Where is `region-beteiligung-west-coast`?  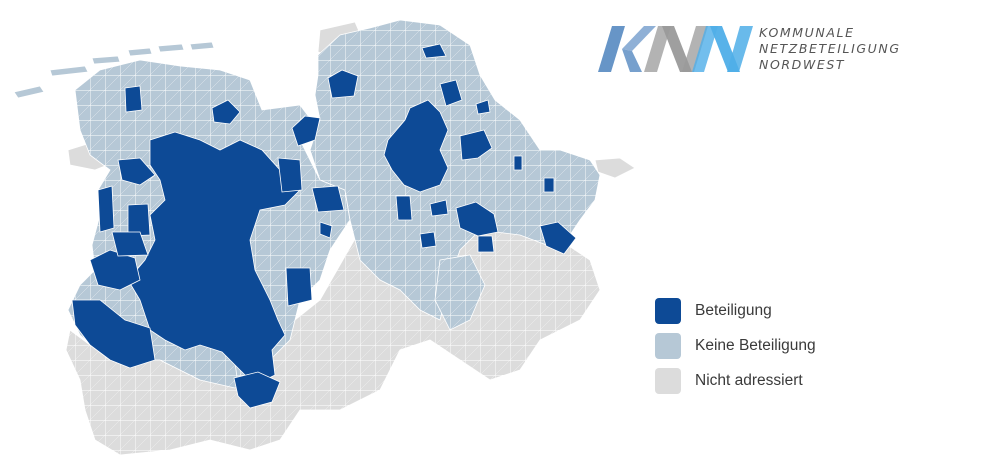
region-beteiligung-west-coast is located at coordinates (115, 270).